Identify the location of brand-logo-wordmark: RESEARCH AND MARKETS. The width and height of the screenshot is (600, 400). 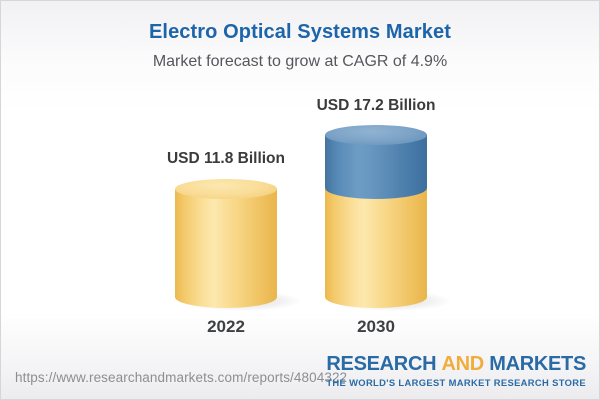
(456, 364).